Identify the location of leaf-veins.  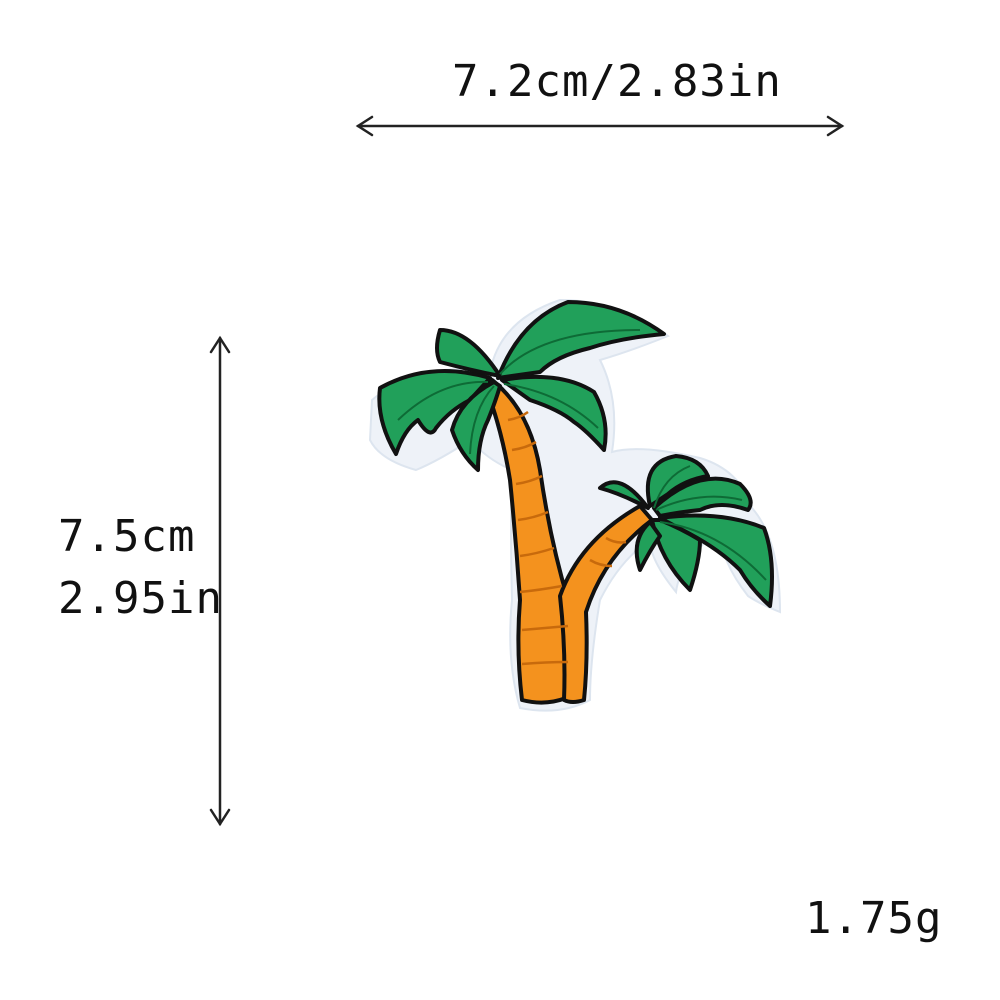
(582, 455).